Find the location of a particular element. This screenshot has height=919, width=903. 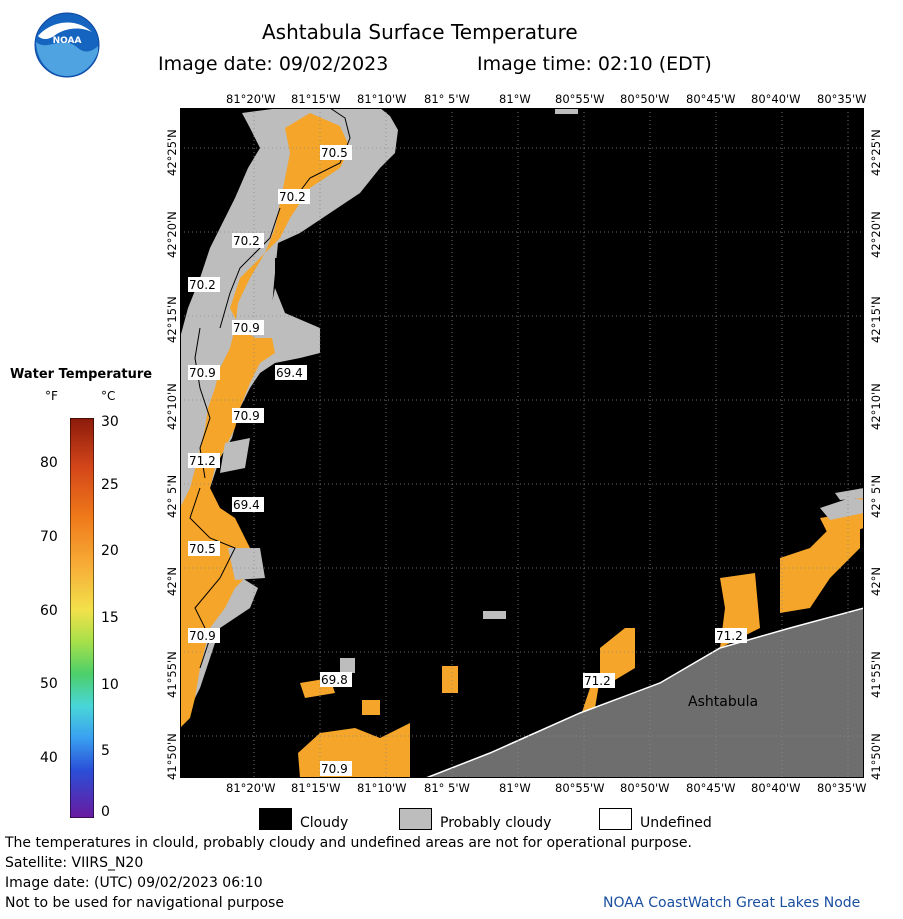

bottom-lon-label: 80°55'W is located at coordinates (580, 788).